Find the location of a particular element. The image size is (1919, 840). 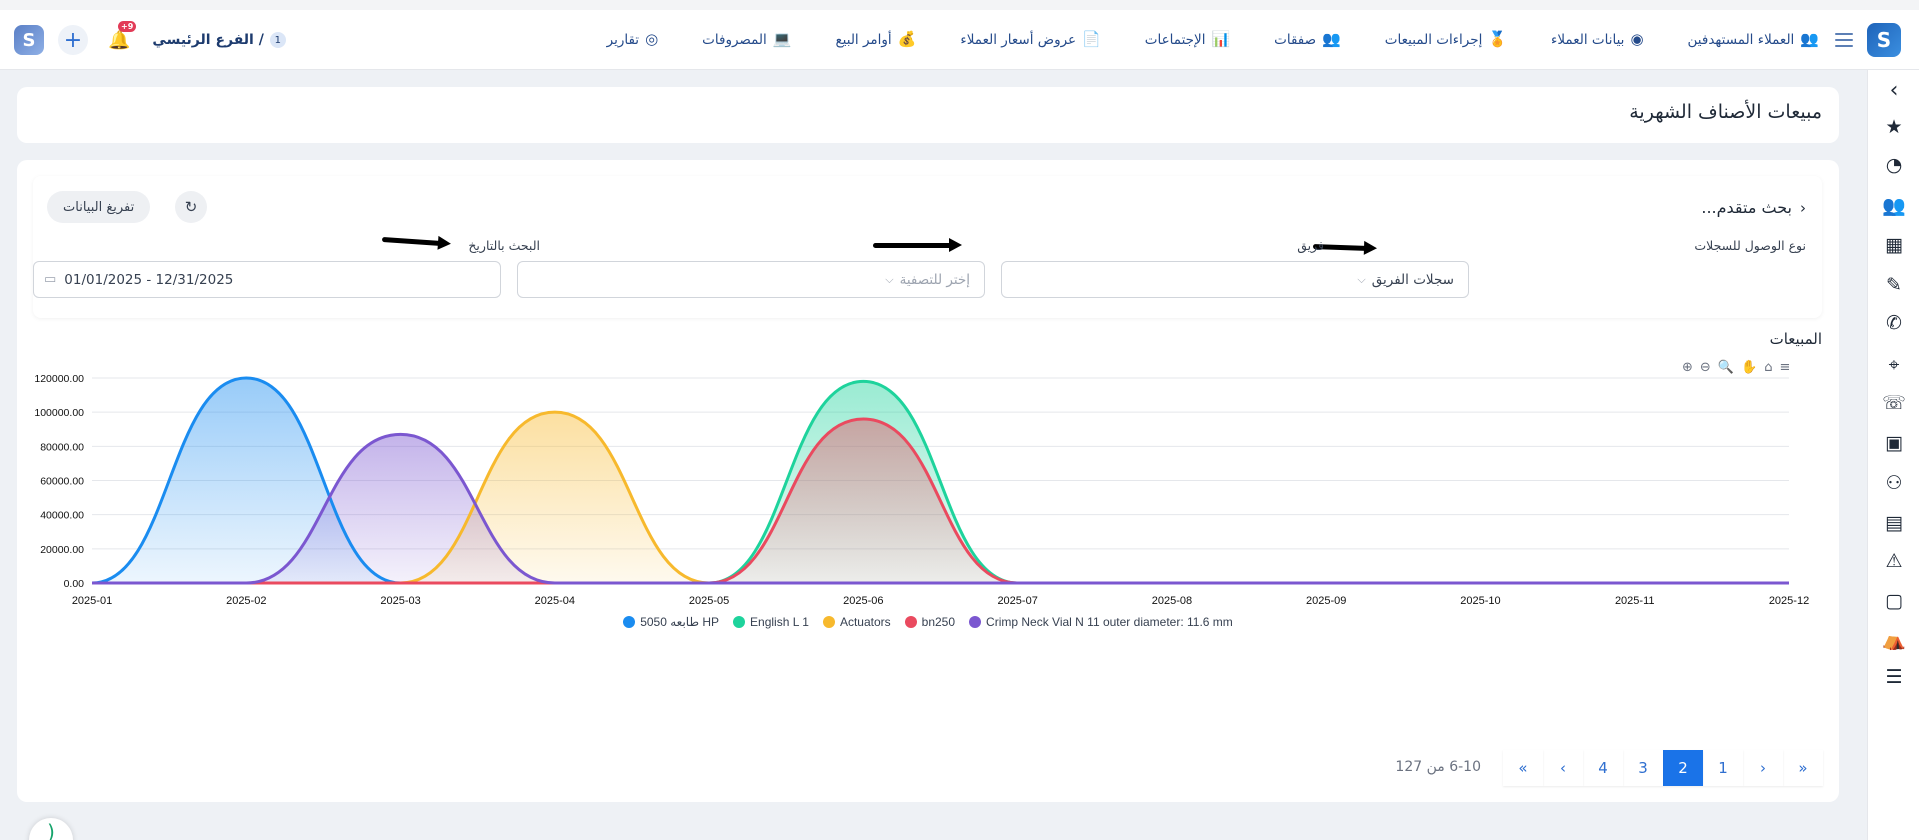

y-tick-label: 80000.00 is located at coordinates (62, 447).